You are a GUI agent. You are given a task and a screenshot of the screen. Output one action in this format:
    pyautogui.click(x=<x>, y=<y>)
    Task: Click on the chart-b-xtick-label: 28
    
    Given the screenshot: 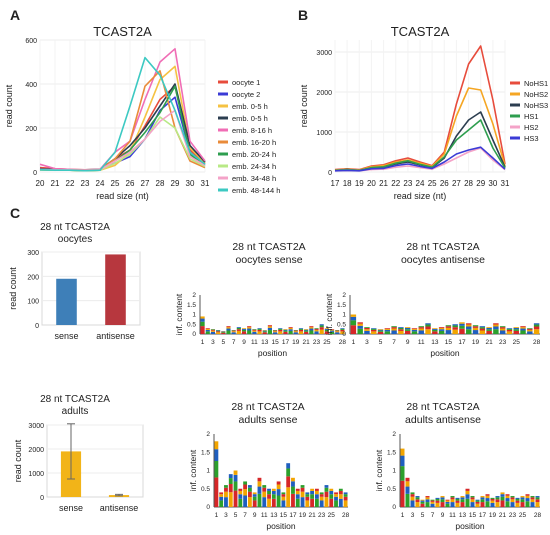 What is the action you would take?
    pyautogui.click(x=468, y=183)
    